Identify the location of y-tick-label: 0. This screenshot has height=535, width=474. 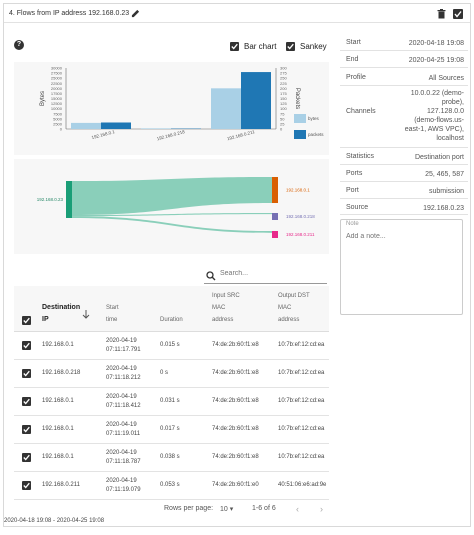
(61, 129).